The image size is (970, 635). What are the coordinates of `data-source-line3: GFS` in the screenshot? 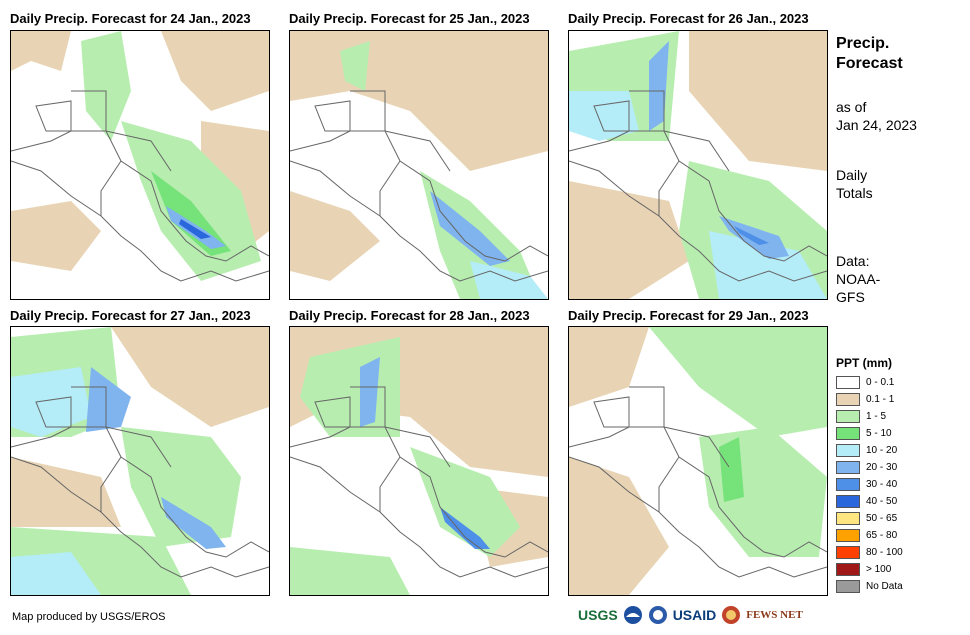 It's located at (850, 297).